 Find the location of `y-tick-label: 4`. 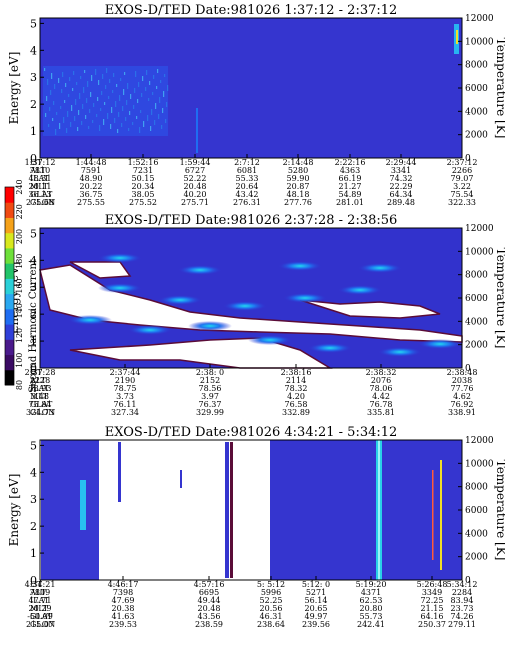

y-tick-label: 4 is located at coordinates (33, 260).